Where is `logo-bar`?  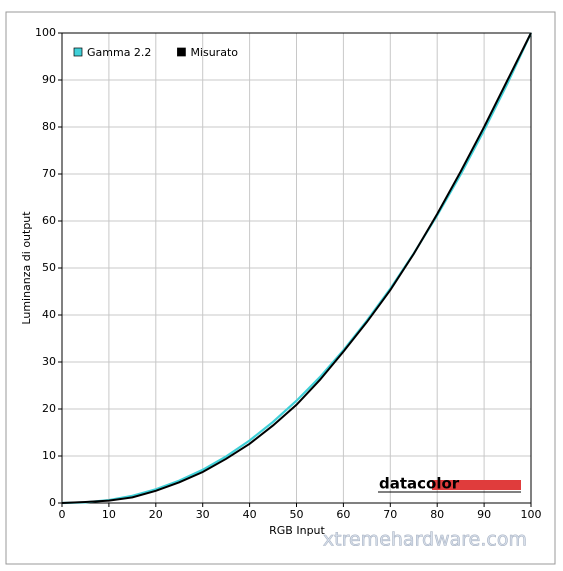
logo-bar is located at coordinates (476, 485).